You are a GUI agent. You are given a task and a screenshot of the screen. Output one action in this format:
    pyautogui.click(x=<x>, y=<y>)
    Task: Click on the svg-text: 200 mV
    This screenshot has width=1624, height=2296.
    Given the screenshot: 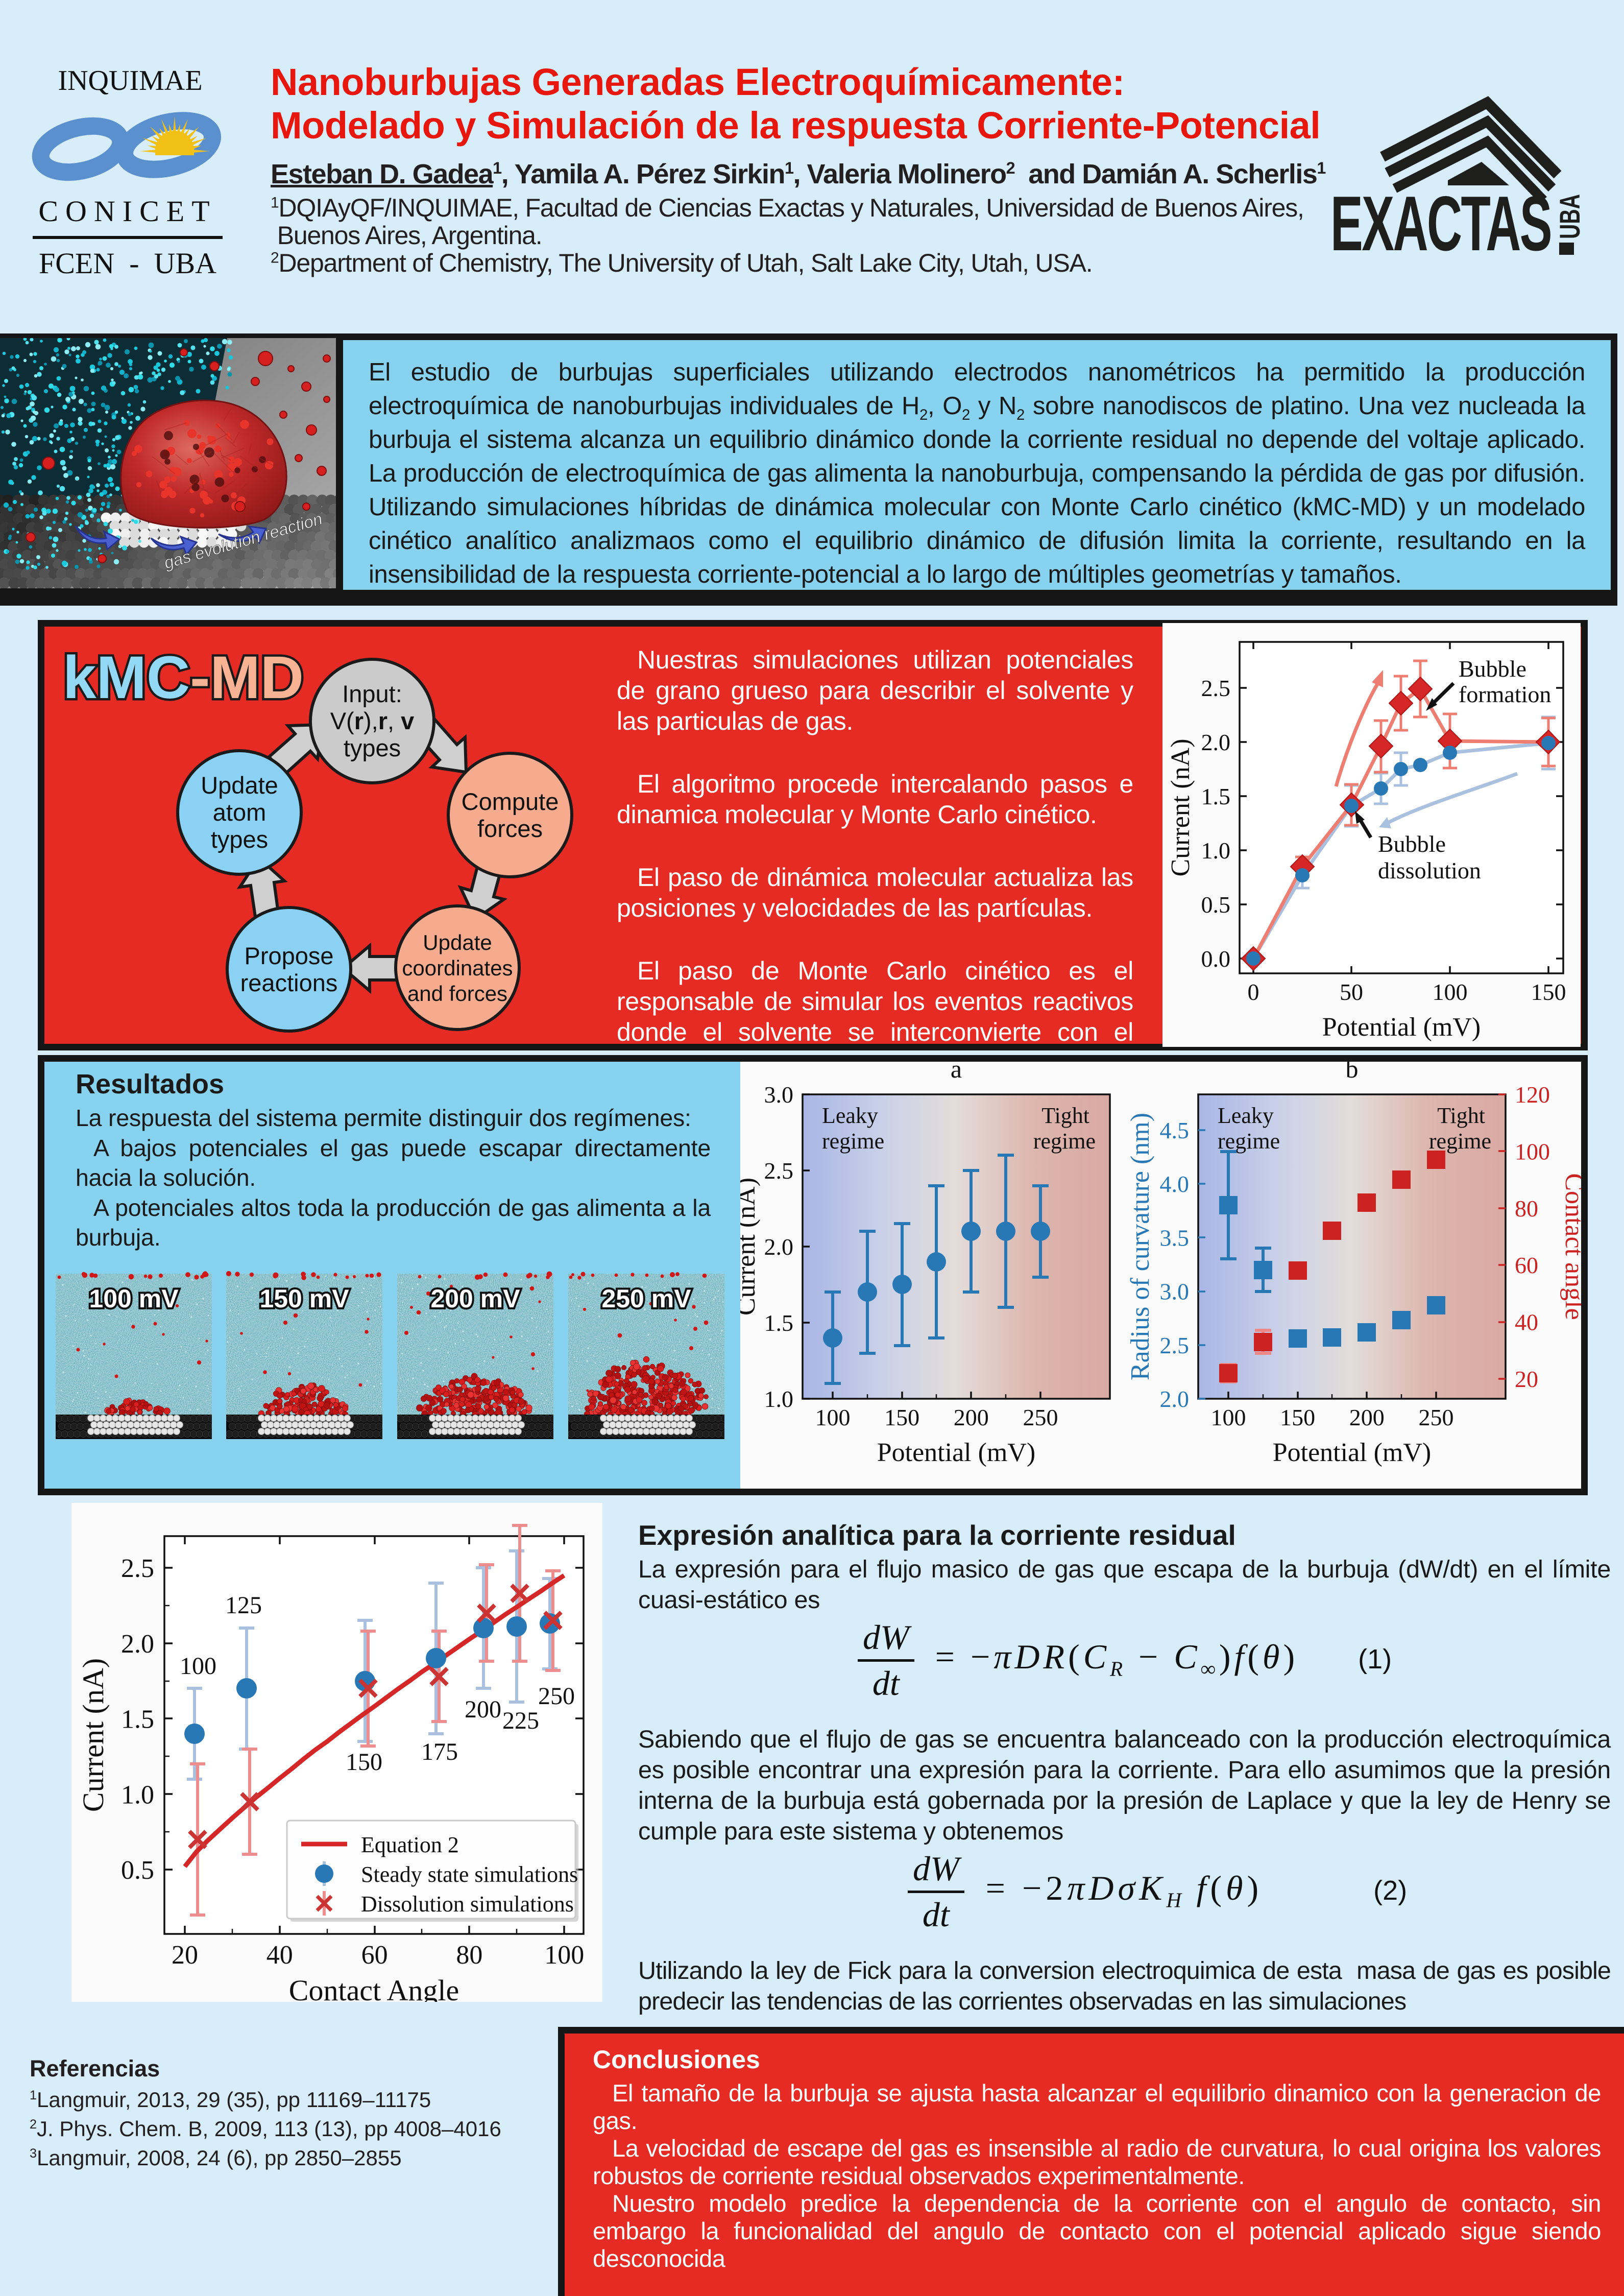 What is the action you would take?
    pyautogui.click(x=475, y=1298)
    